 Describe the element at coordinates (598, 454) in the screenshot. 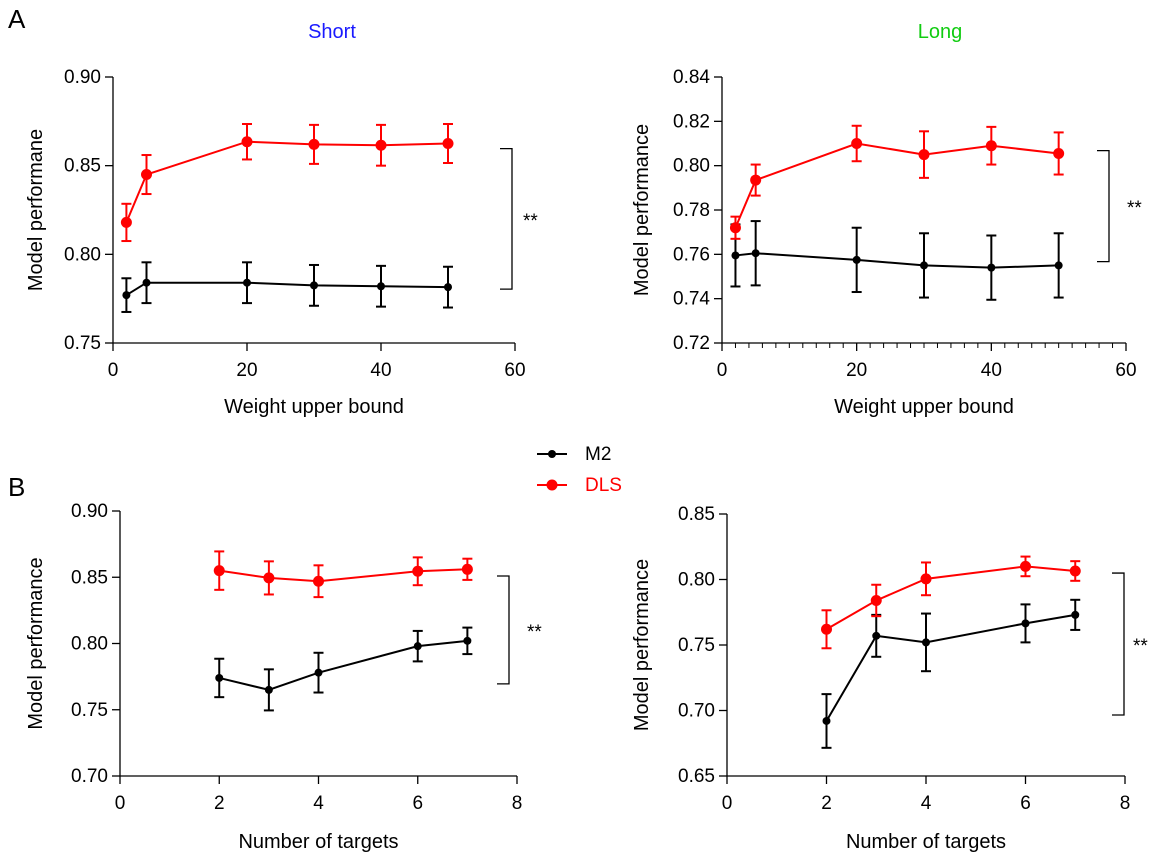

I see `legend-label-m2: M2` at that location.